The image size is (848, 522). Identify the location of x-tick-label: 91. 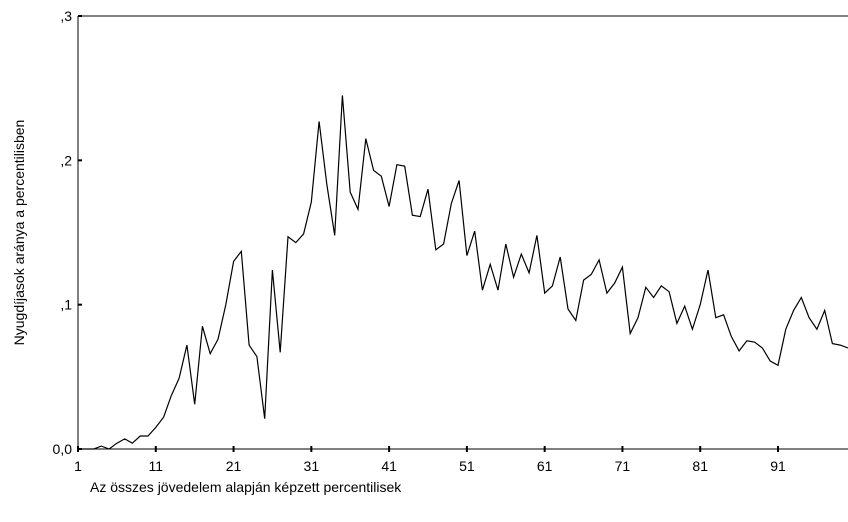
(778, 466).